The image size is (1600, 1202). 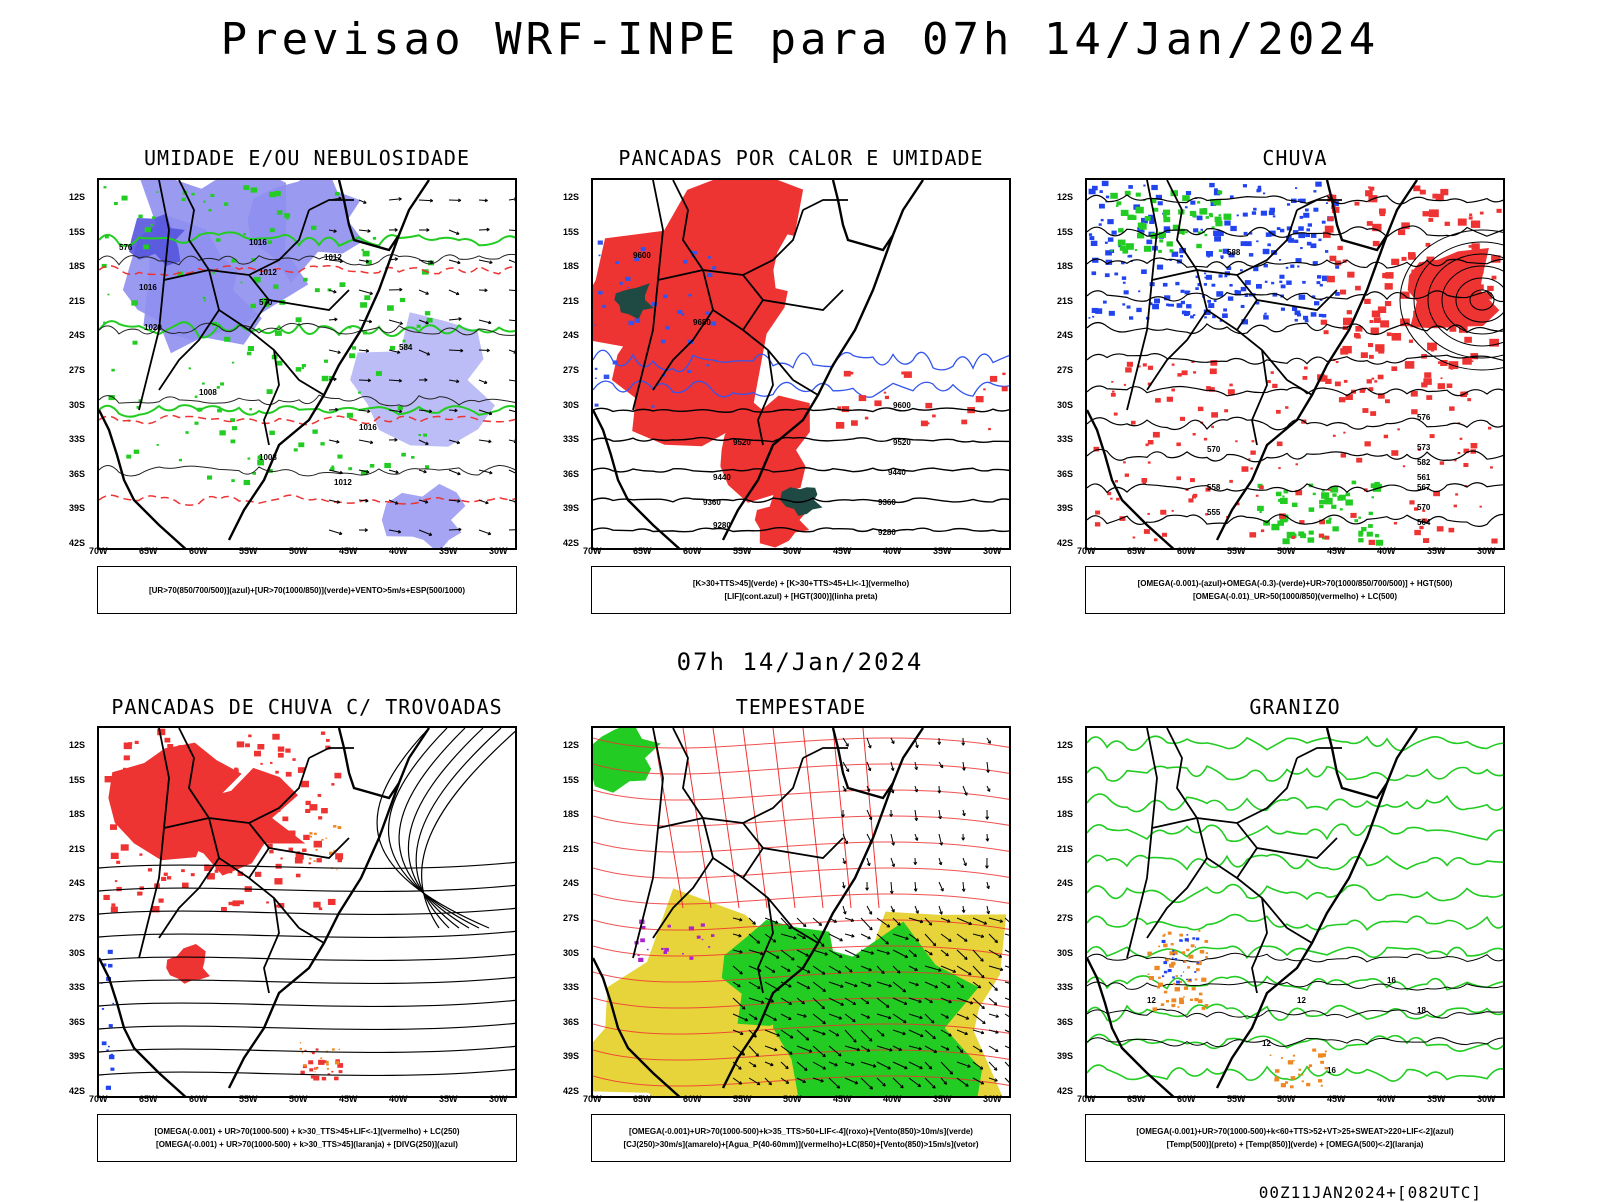 I want to click on contour-label: 588, so click(x=1234, y=252).